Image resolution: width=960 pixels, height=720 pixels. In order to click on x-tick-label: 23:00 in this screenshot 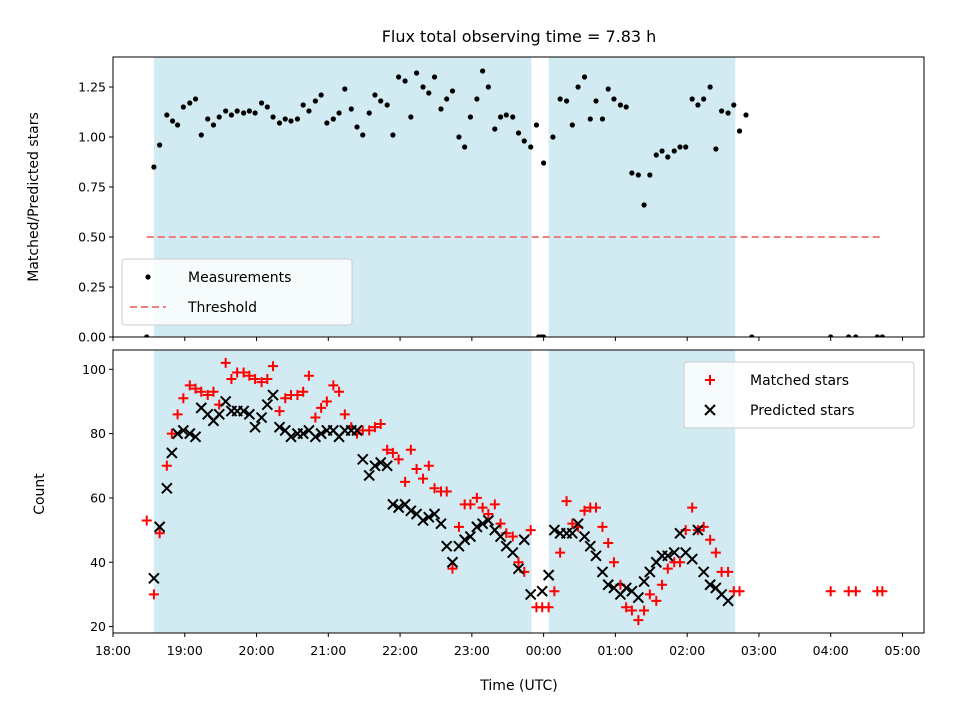, I will do `click(472, 650)`.